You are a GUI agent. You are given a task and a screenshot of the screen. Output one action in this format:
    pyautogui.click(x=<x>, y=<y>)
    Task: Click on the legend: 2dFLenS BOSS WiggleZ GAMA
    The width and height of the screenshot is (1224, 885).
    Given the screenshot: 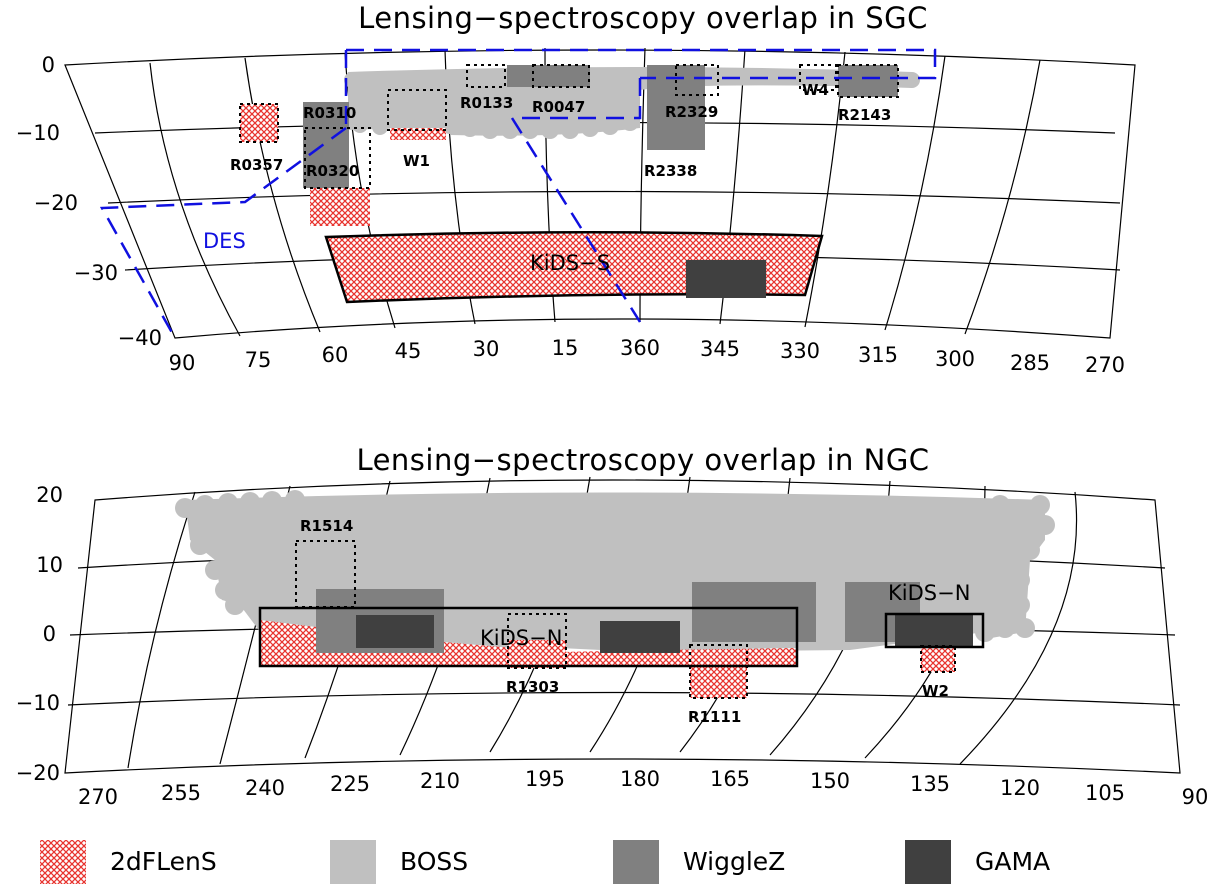 What is the action you would take?
    pyautogui.click(x=545, y=862)
    